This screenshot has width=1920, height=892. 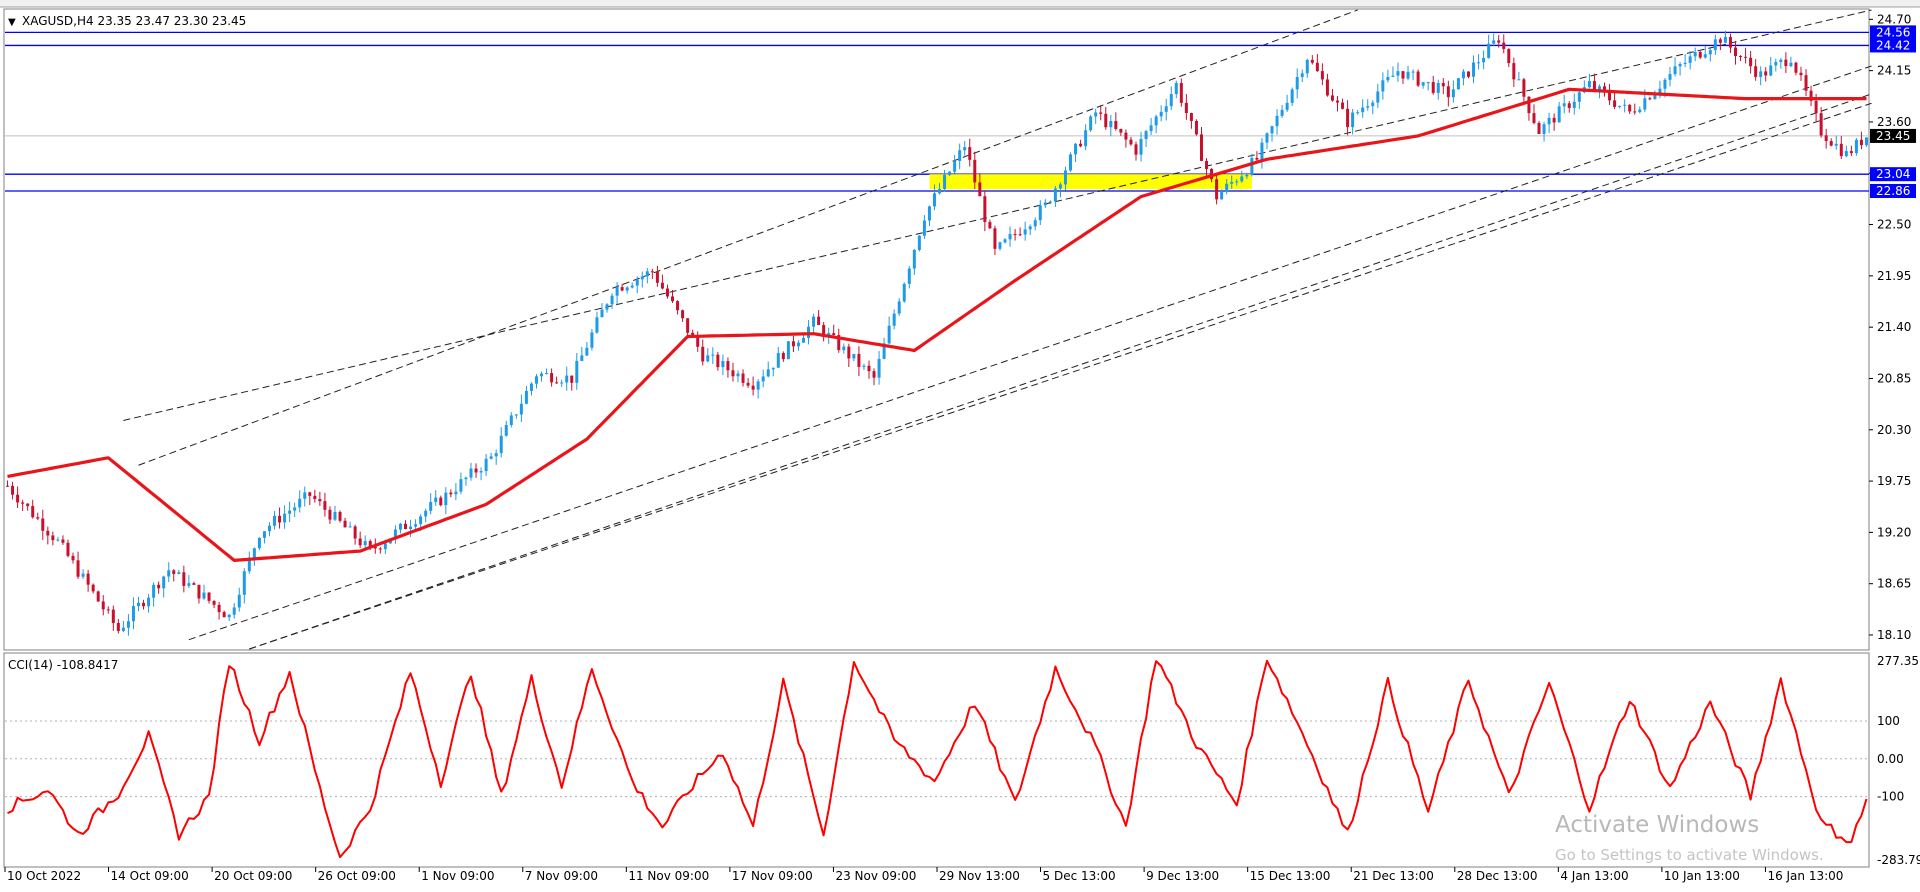 What do you see at coordinates (1893, 136) in the screenshot?
I see `current-price-text: 23.45` at bounding box center [1893, 136].